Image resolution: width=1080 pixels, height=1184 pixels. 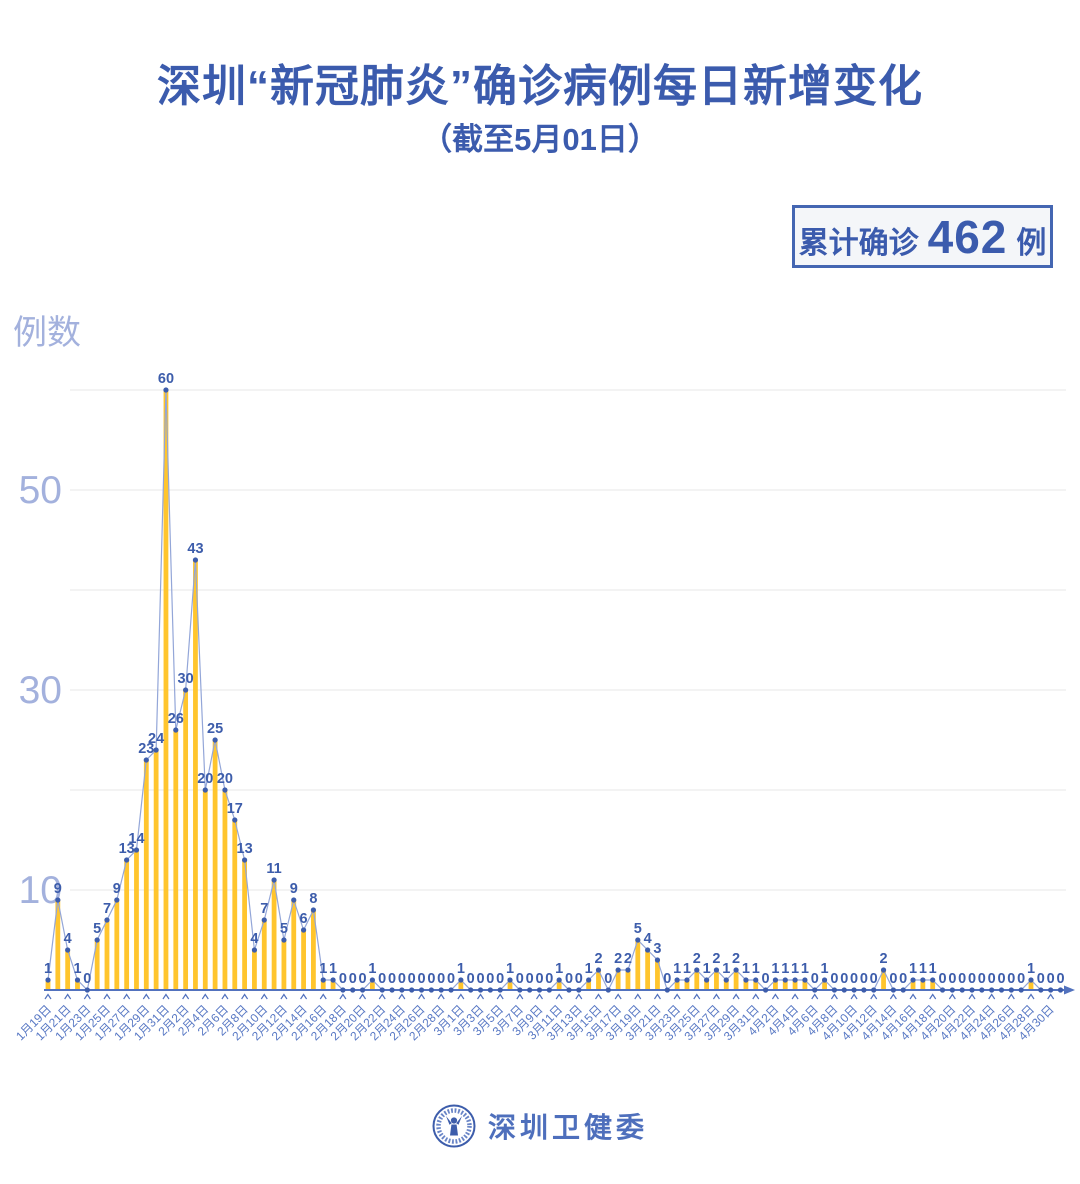 What do you see at coordinates (448, 1120) in the screenshot?
I see `logo-person-arm-left` at bounding box center [448, 1120].